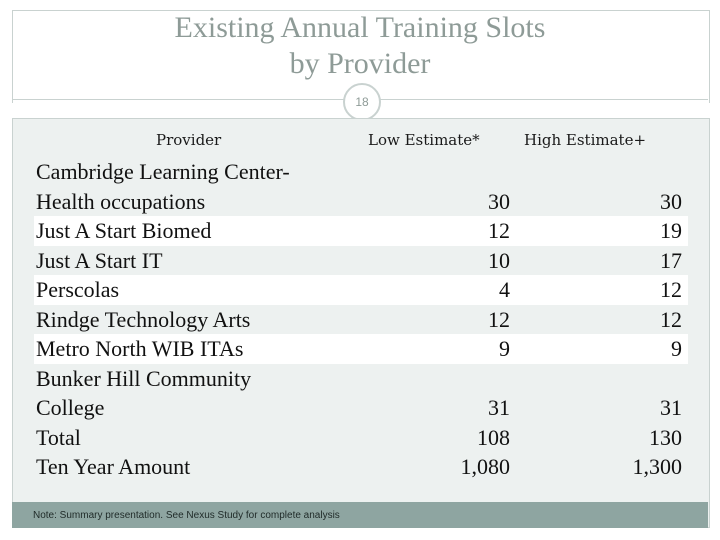  Describe the element at coordinates (58, 437) in the screenshot. I see `provider-name: Total` at that location.